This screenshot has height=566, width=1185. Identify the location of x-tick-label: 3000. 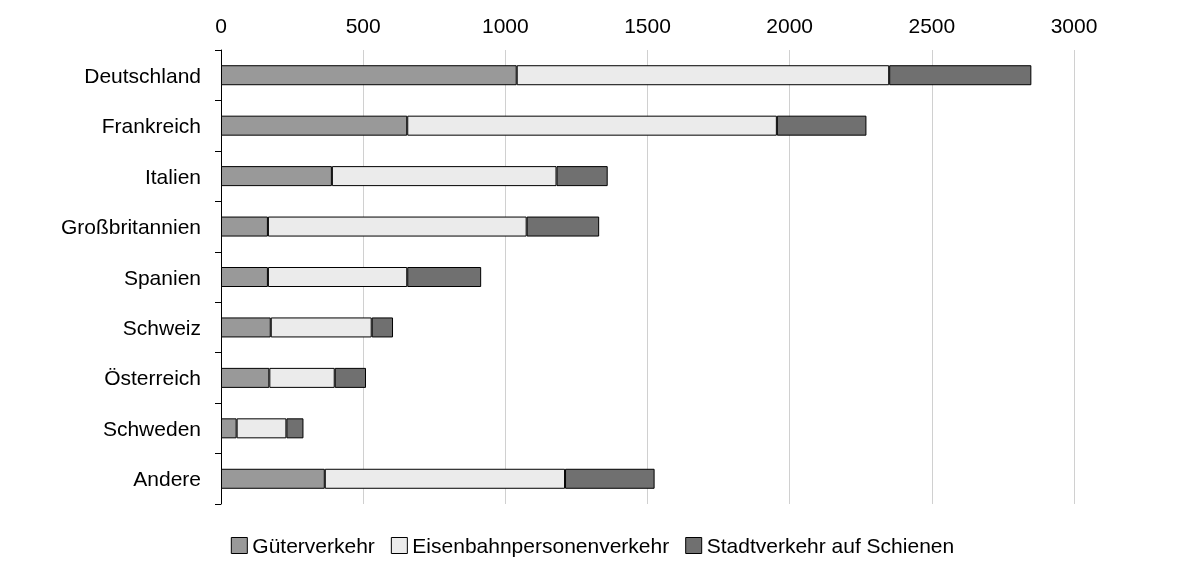
(1074, 25).